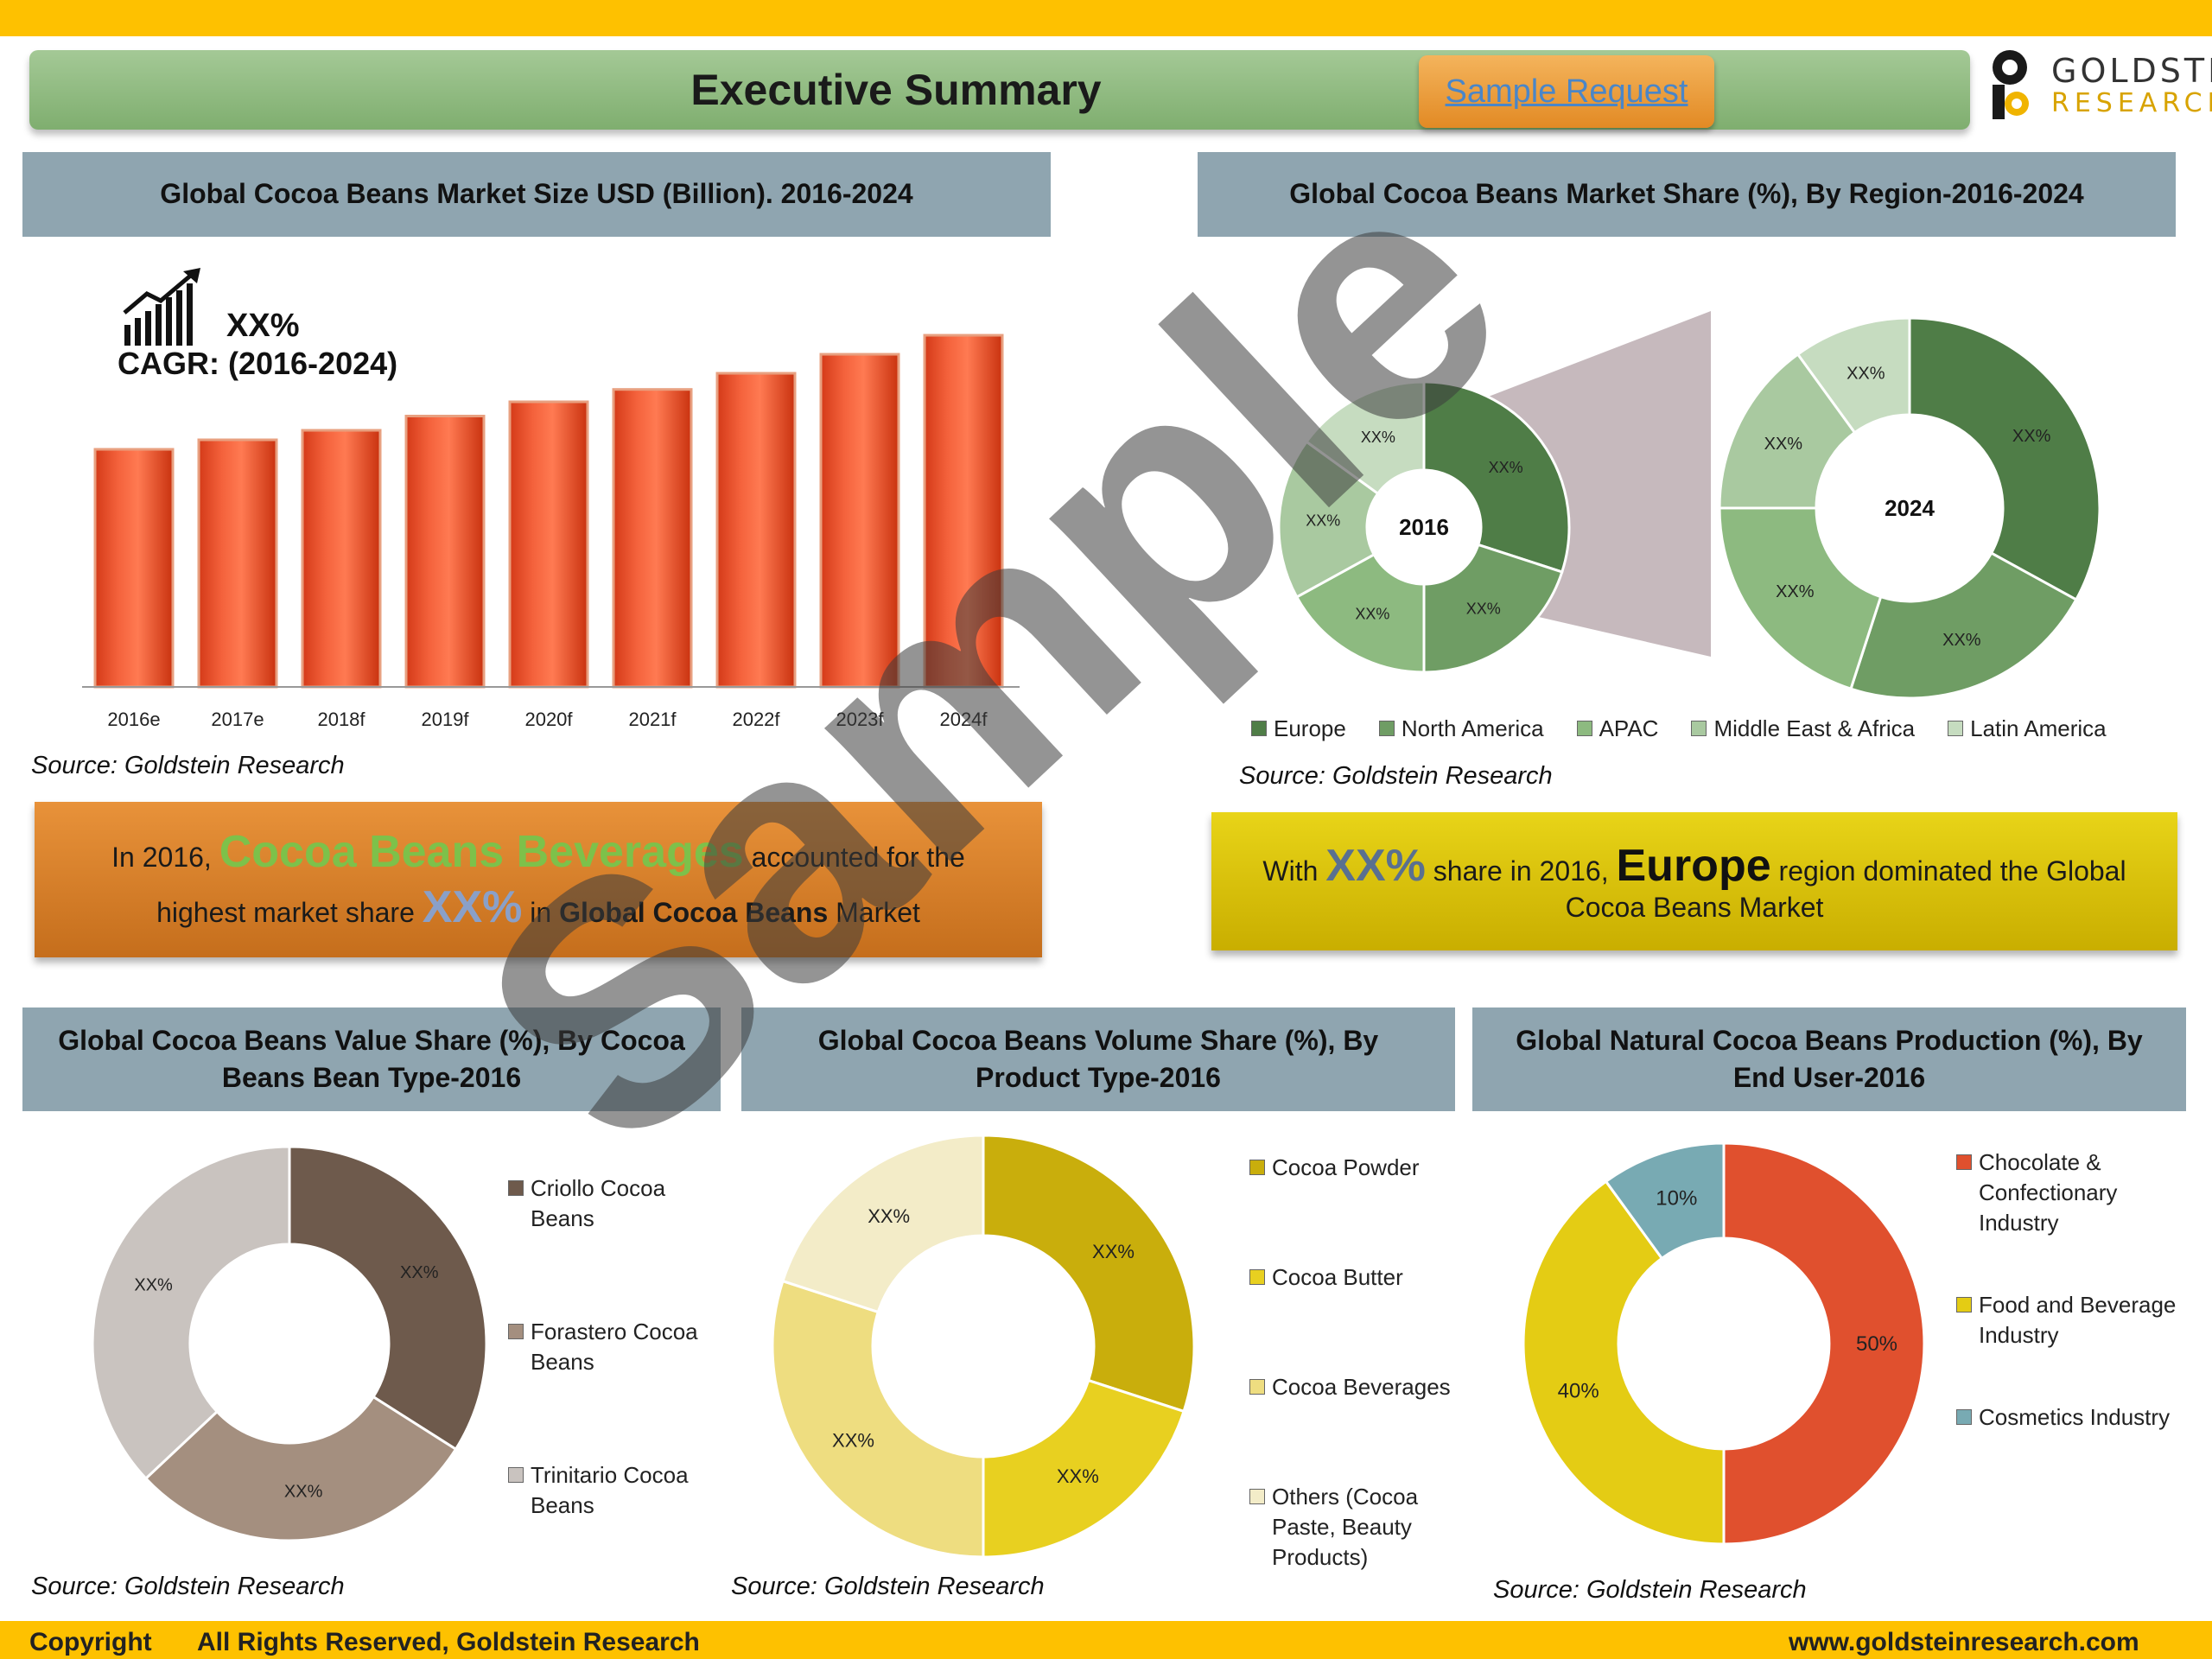 This screenshot has width=2212, height=1659. What do you see at coordinates (188, 765) in the screenshot?
I see `source-text-1: Source: Goldstein Research` at bounding box center [188, 765].